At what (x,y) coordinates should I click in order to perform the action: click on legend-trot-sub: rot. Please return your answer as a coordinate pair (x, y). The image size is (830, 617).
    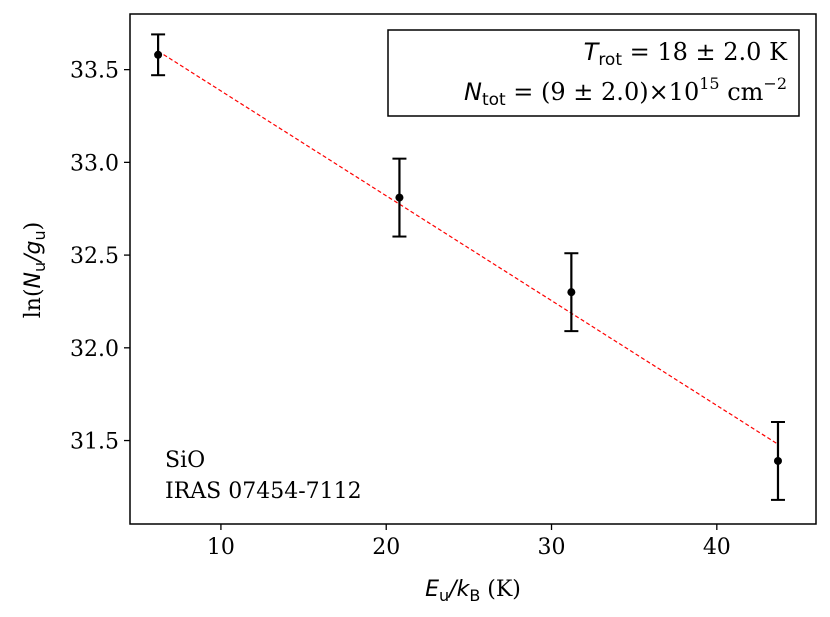
    Looking at the image, I should click on (610, 60).